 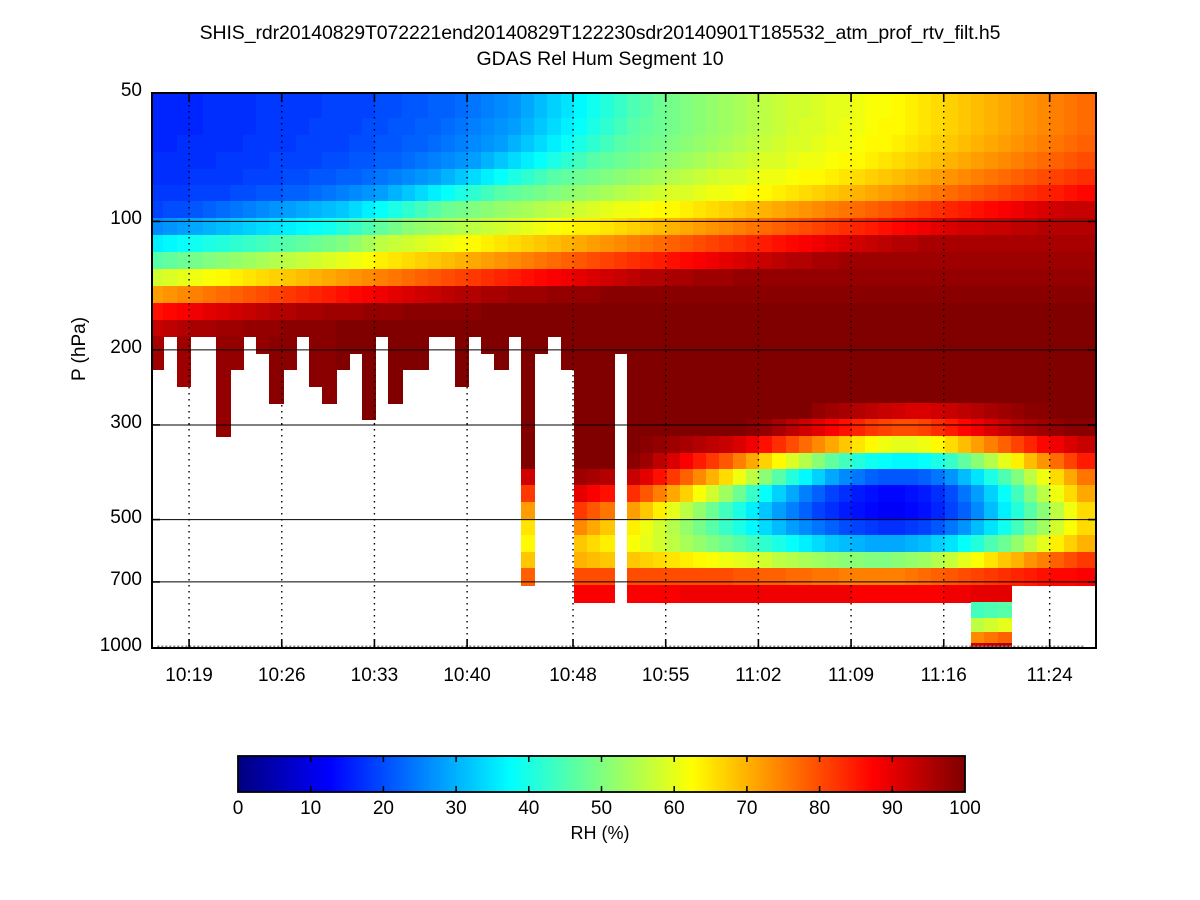 I want to click on y-tick-label: 500, so click(x=126, y=517).